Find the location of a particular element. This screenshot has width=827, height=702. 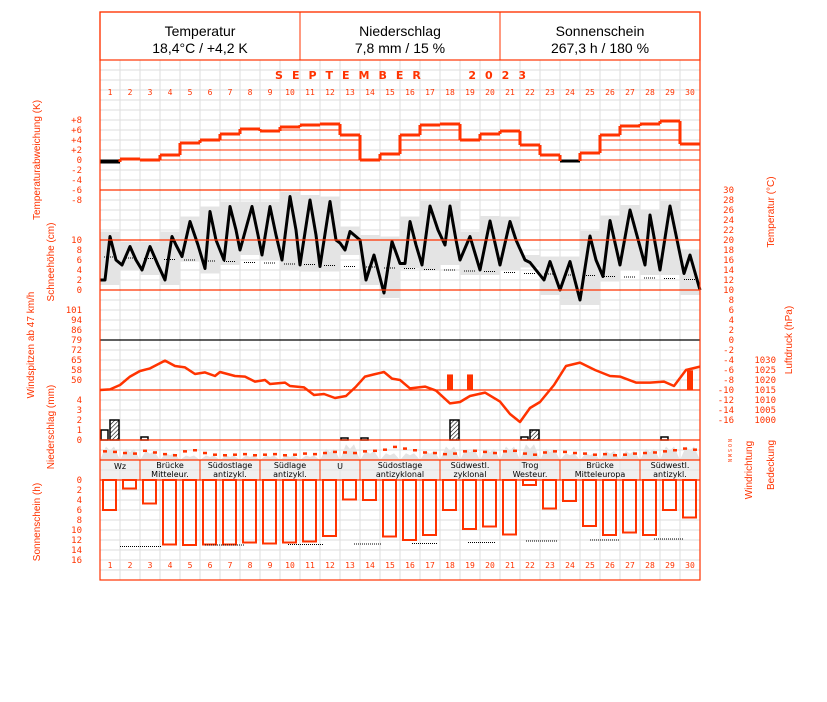

weather-type-label: antizykl. is located at coordinates (290, 474).